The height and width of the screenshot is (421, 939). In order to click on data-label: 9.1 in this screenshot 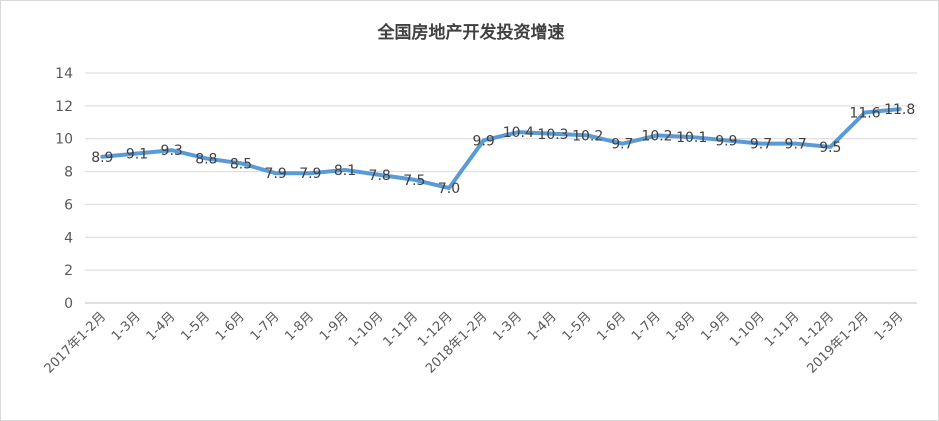, I will do `click(137, 155)`.